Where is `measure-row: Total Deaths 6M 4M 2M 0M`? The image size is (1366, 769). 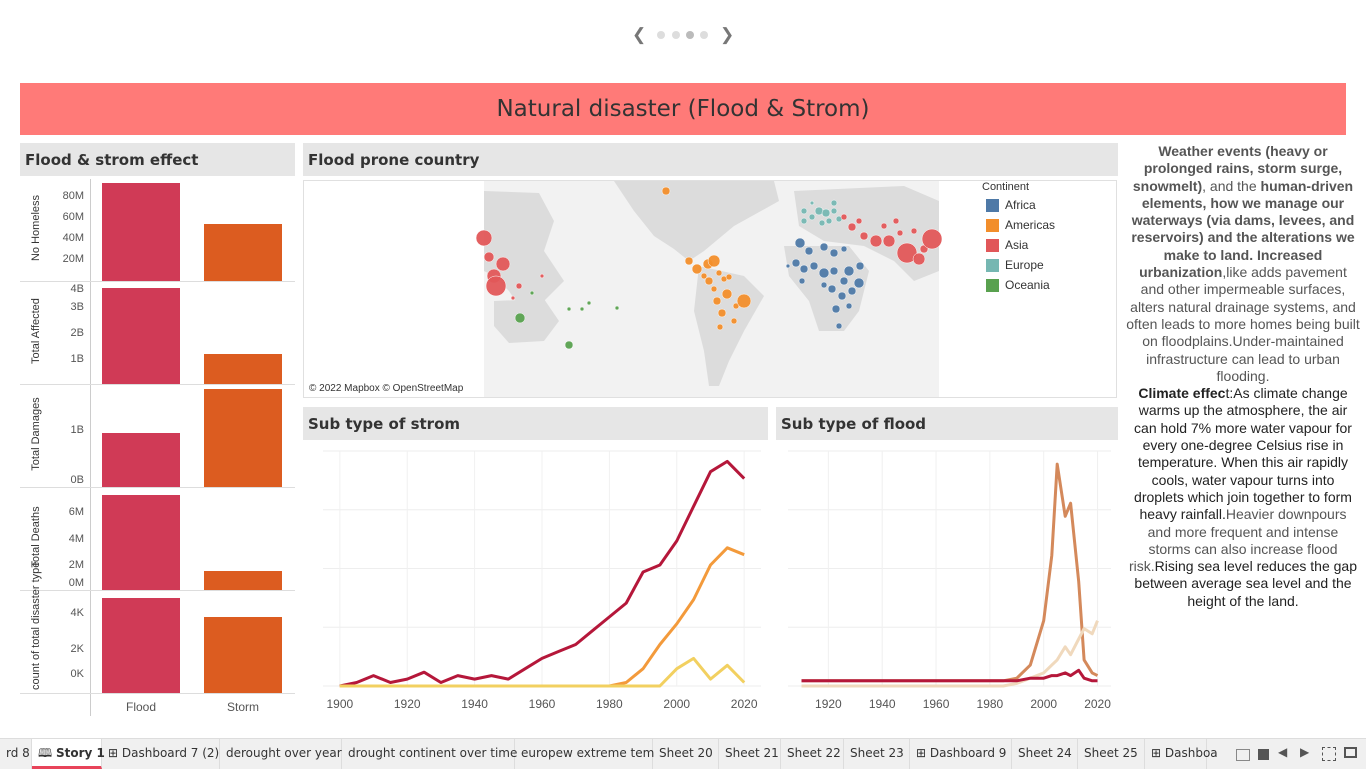 measure-row: Total Deaths 6M 4M 2M 0M is located at coordinates (157, 539).